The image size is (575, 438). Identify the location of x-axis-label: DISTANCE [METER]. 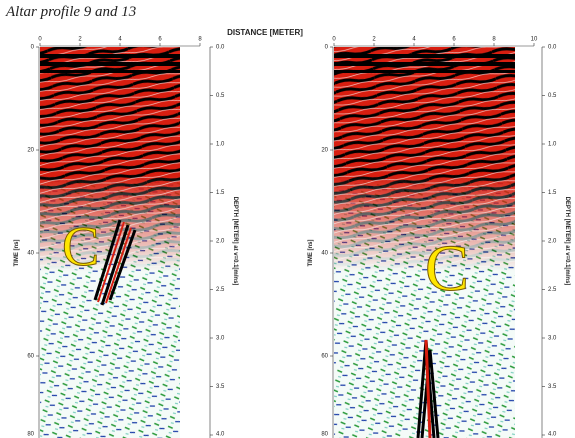
(265, 32).